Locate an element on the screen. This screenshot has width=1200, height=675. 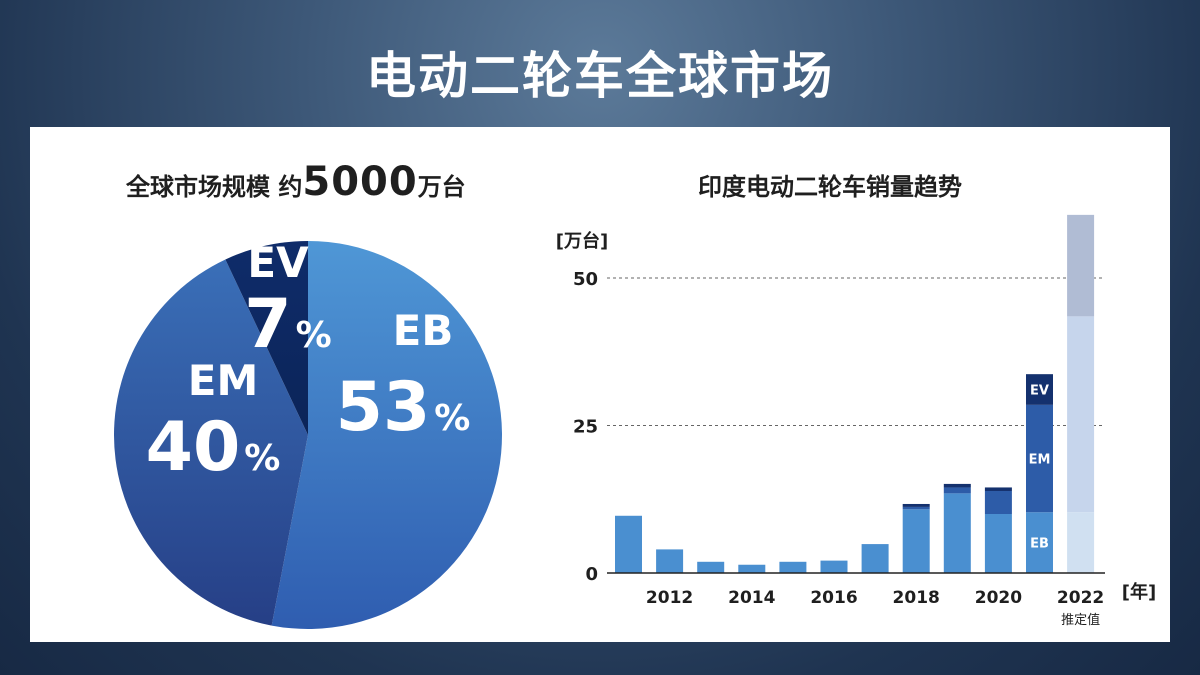
bar-2018-ev is located at coordinates (916, 505).